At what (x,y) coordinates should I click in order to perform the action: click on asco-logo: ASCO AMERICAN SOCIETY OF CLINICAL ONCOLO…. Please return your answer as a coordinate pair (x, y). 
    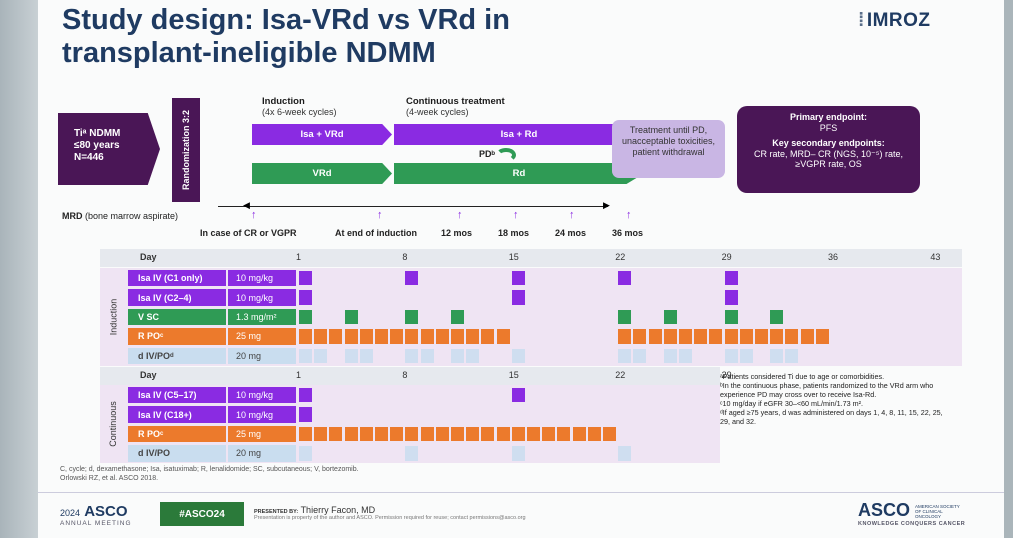
    Looking at the image, I should click on (912, 513).